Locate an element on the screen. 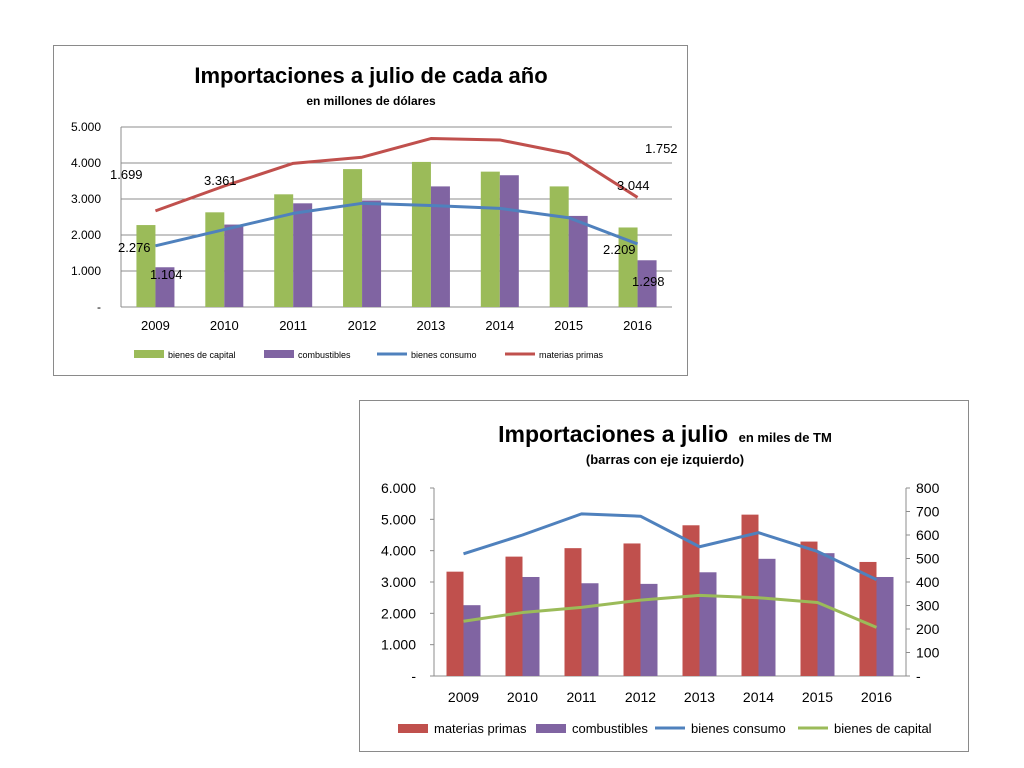 The width and height of the screenshot is (1024, 768). chart1-legend-item: combustibles is located at coordinates (307, 355).